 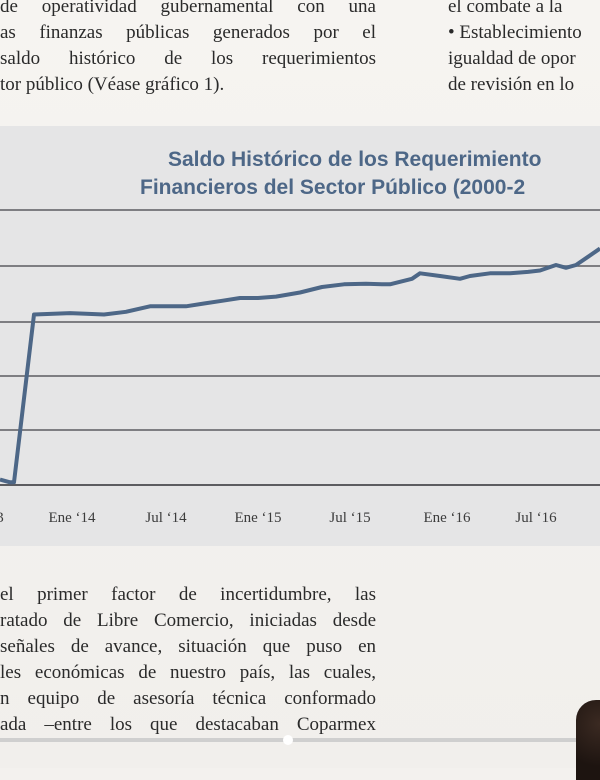 What do you see at coordinates (188, 594) in the screenshot?
I see `text-line: el primer factor de incertidumbre, las` at bounding box center [188, 594].